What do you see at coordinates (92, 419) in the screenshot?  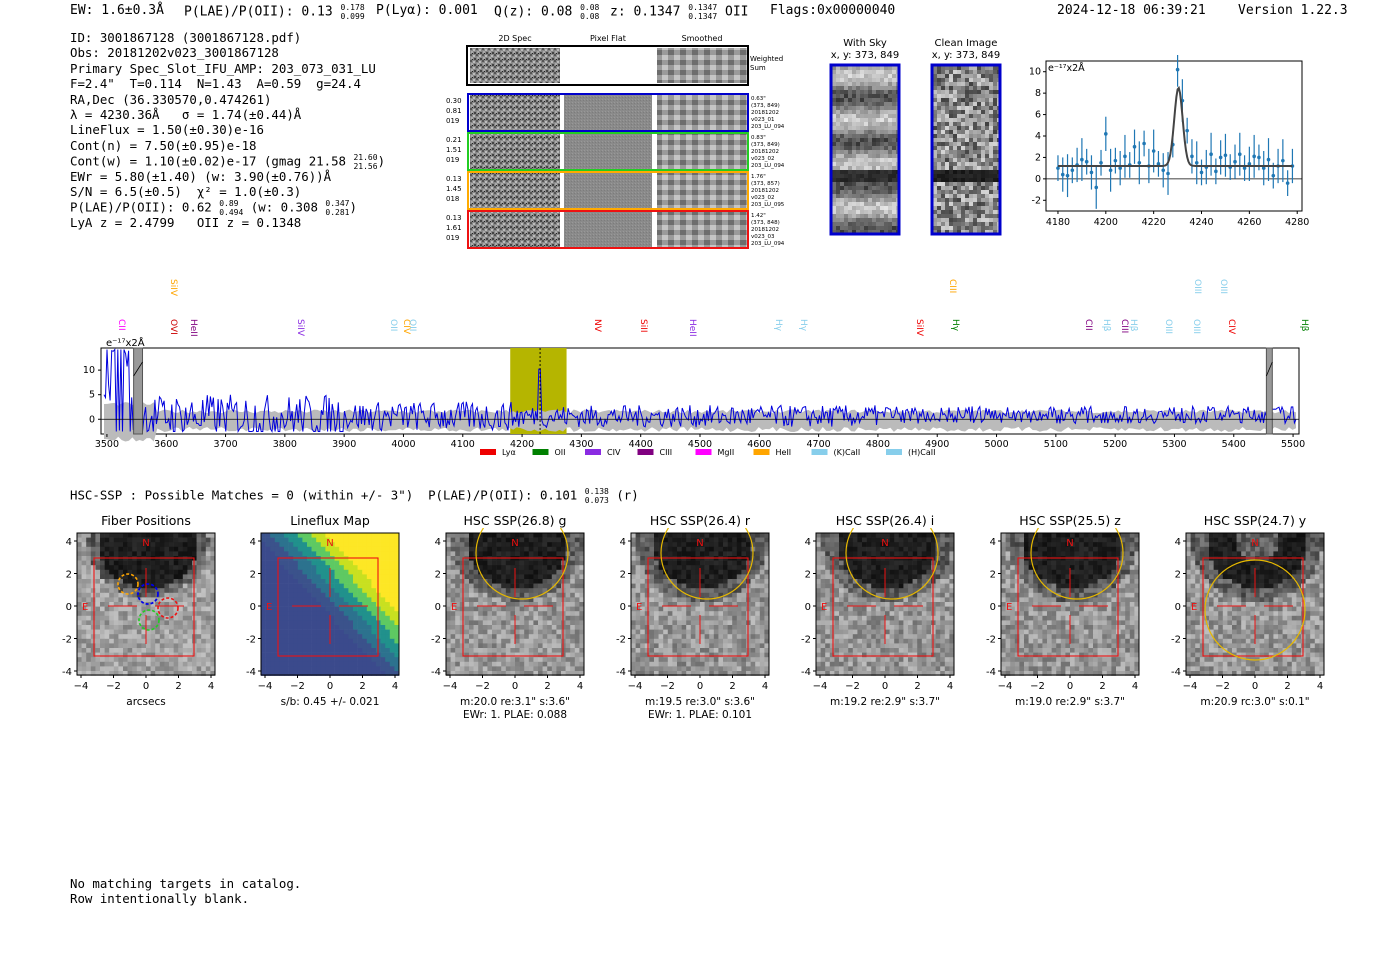 I see `spec-ytick-2: 0` at bounding box center [92, 419].